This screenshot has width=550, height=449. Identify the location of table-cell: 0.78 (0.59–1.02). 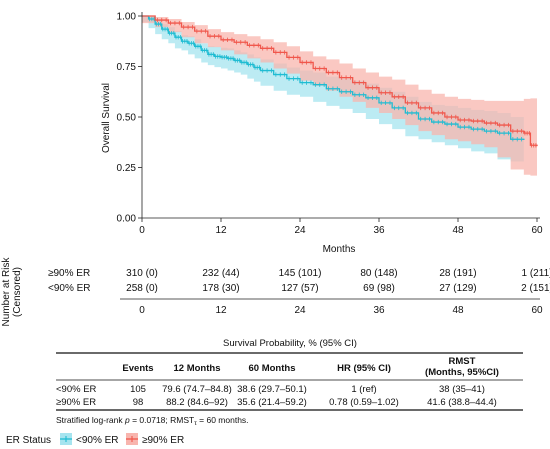
(364, 402).